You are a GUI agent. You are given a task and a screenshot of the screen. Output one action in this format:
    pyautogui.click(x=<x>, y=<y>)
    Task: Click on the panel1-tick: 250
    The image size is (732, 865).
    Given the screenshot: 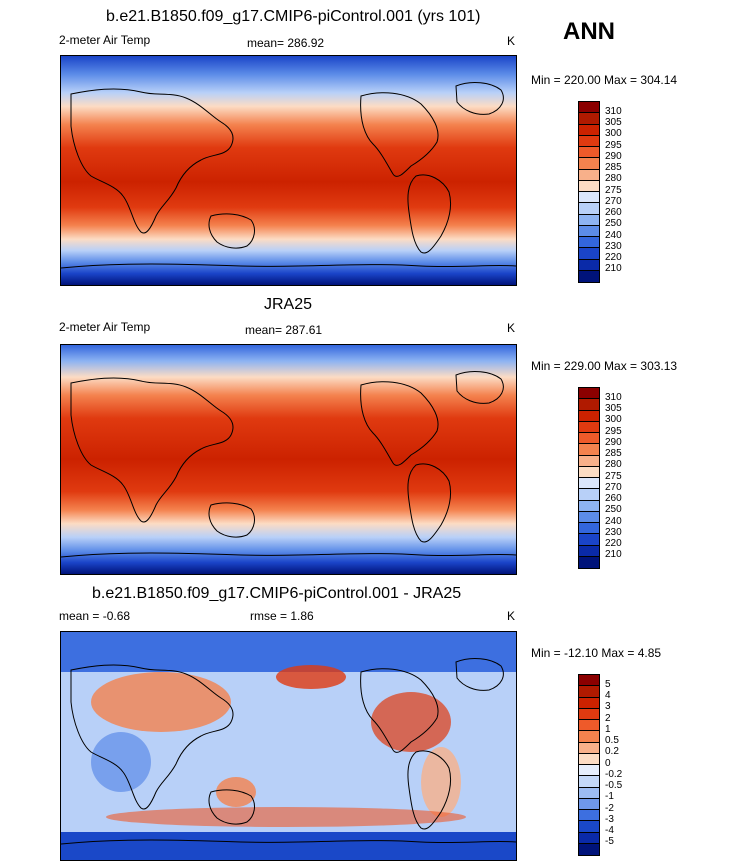 What is the action you would take?
    pyautogui.click(x=613, y=223)
    